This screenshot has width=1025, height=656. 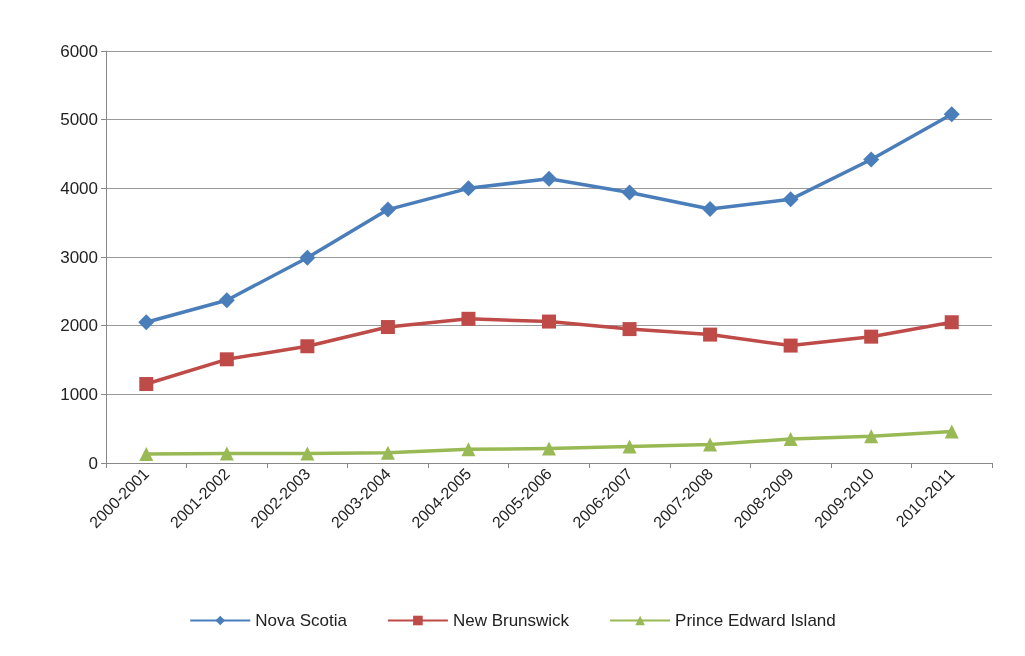 I want to click on y-tick-label: 3000, so click(x=79, y=257).